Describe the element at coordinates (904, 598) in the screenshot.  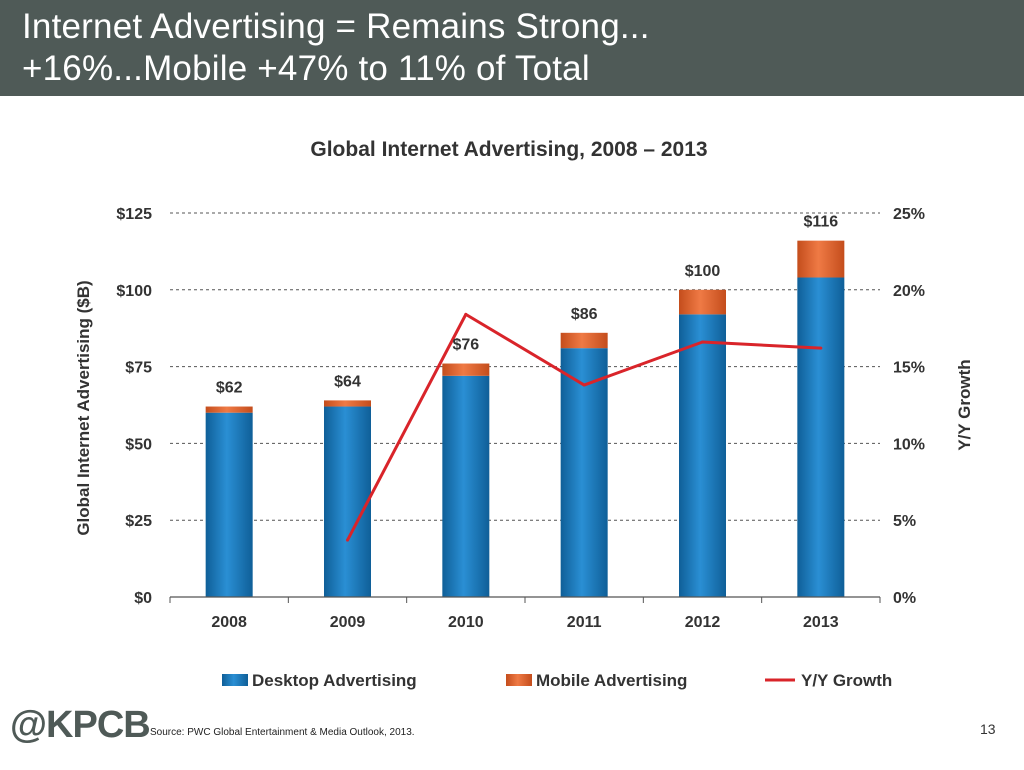
I see `y2-tick-label: 0%` at that location.